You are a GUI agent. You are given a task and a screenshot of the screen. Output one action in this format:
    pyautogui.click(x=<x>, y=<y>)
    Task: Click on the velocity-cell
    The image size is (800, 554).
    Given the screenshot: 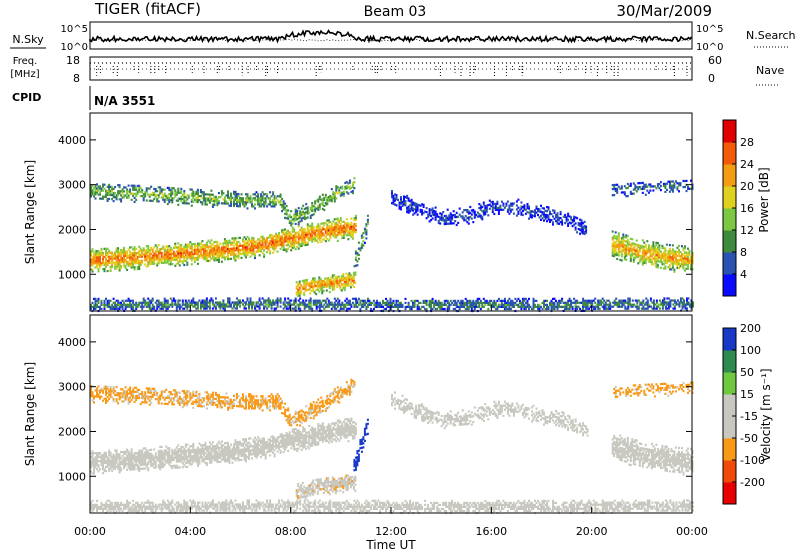 What is the action you would take?
    pyautogui.click(x=94, y=469)
    